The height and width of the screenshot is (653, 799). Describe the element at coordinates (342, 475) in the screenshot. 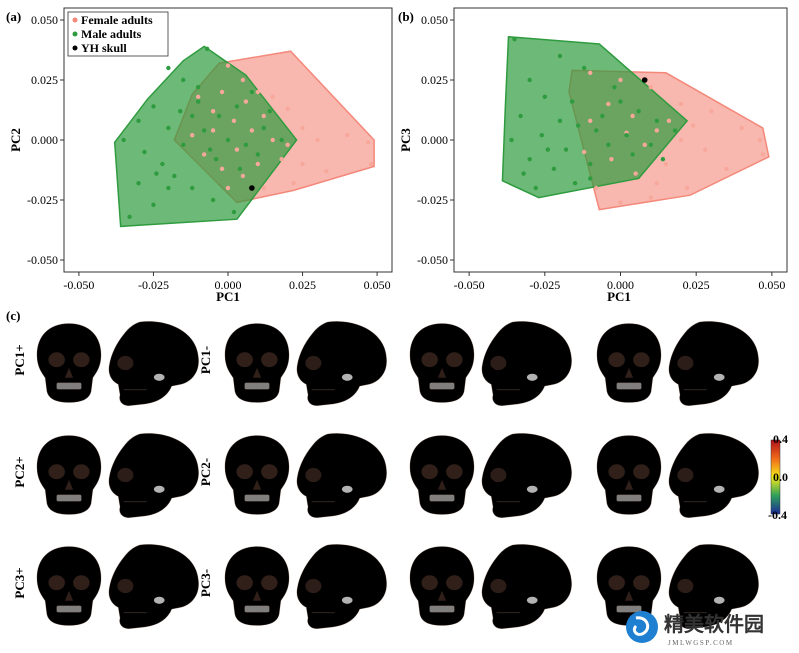

I see `skull-alt-shape-side` at that location.